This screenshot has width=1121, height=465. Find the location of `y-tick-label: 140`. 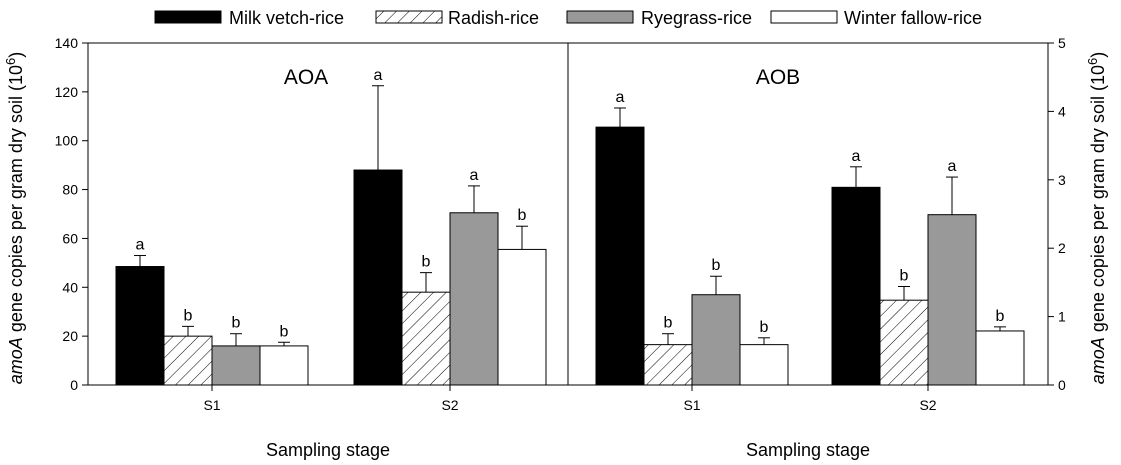

y-tick-label: 140 is located at coordinates (67, 43).